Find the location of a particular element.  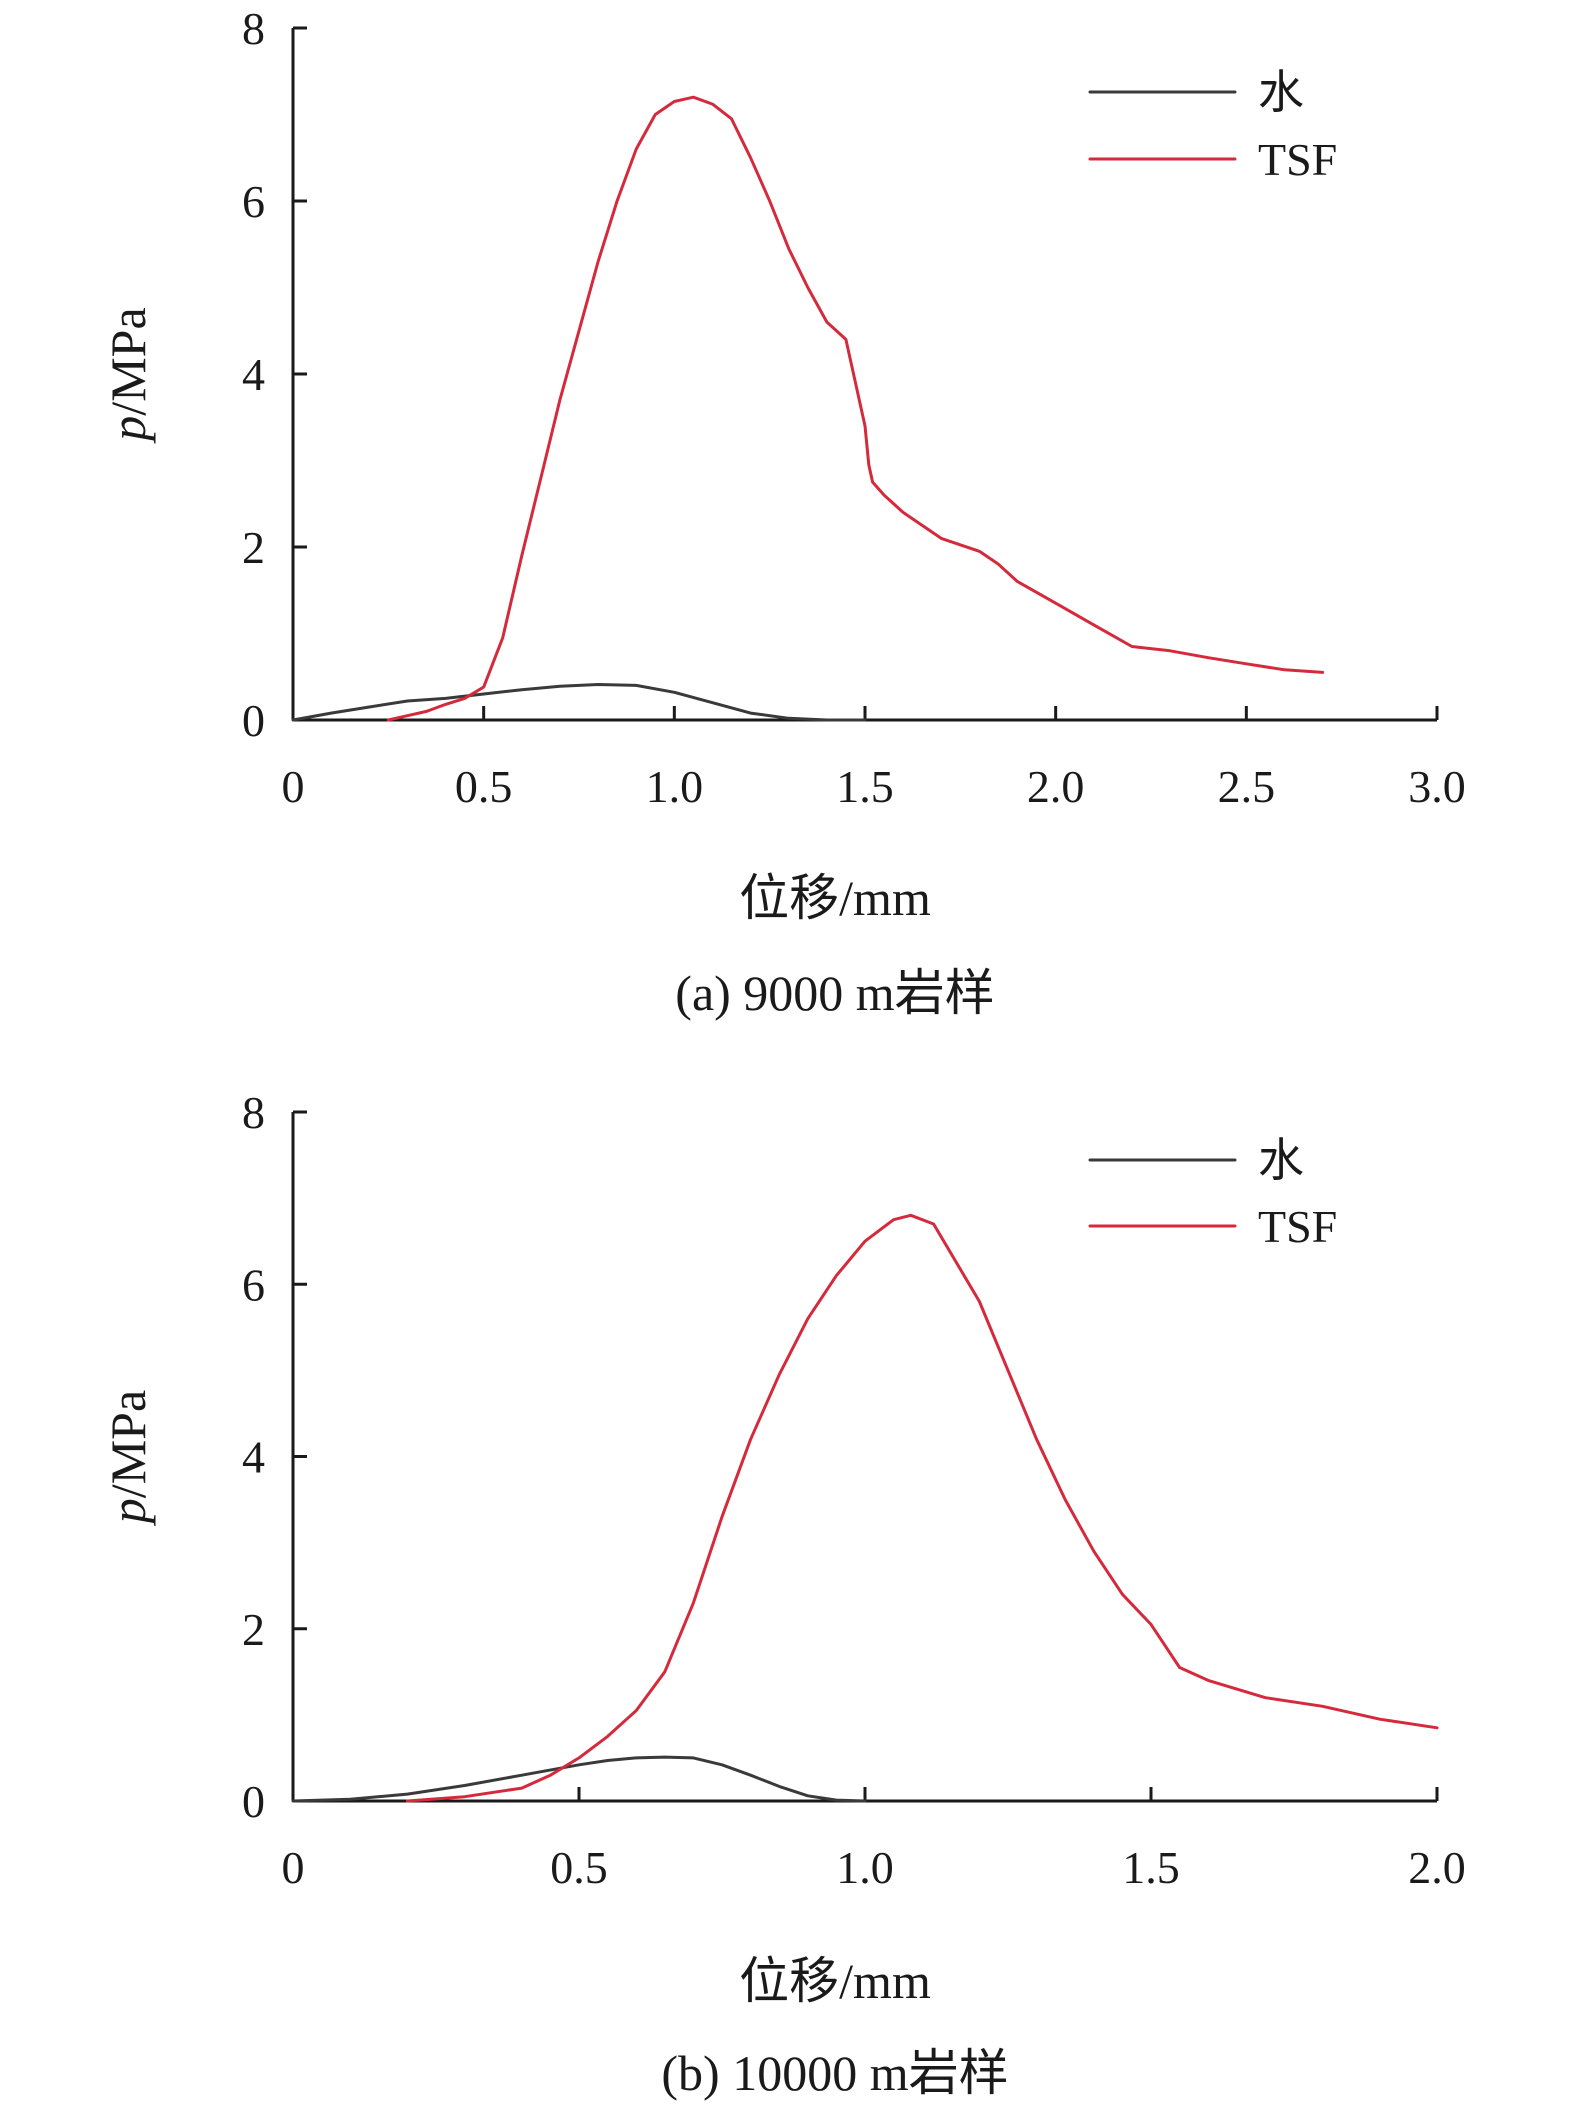

figure-caption: (b) 10000 m岩样 is located at coordinates (834, 2073).